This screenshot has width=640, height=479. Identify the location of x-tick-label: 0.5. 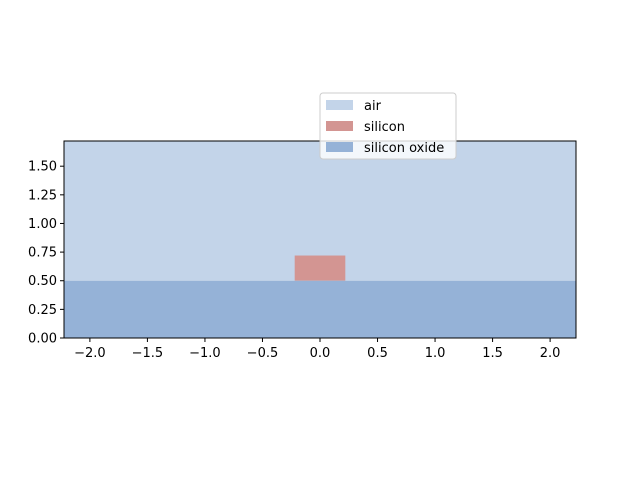
(377, 353).